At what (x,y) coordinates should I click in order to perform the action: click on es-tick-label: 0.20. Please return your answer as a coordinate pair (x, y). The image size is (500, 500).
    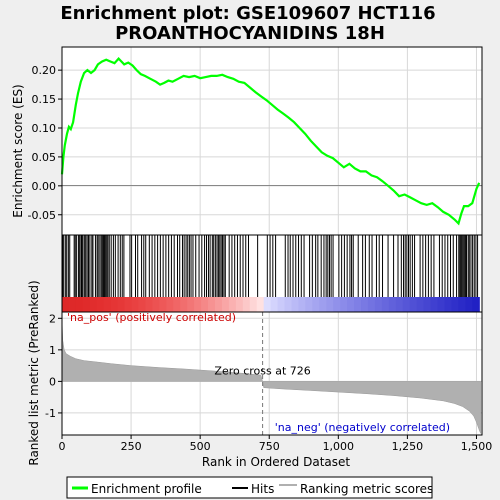
    Looking at the image, I should click on (44, 70).